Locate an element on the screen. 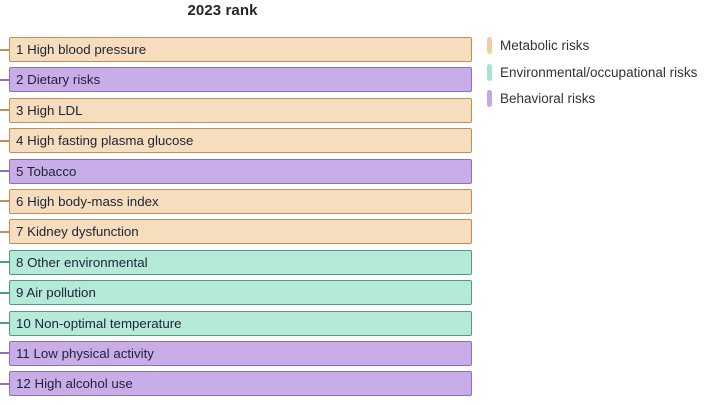  rank-bar-row: 5 Tobacco is located at coordinates (236, 171).